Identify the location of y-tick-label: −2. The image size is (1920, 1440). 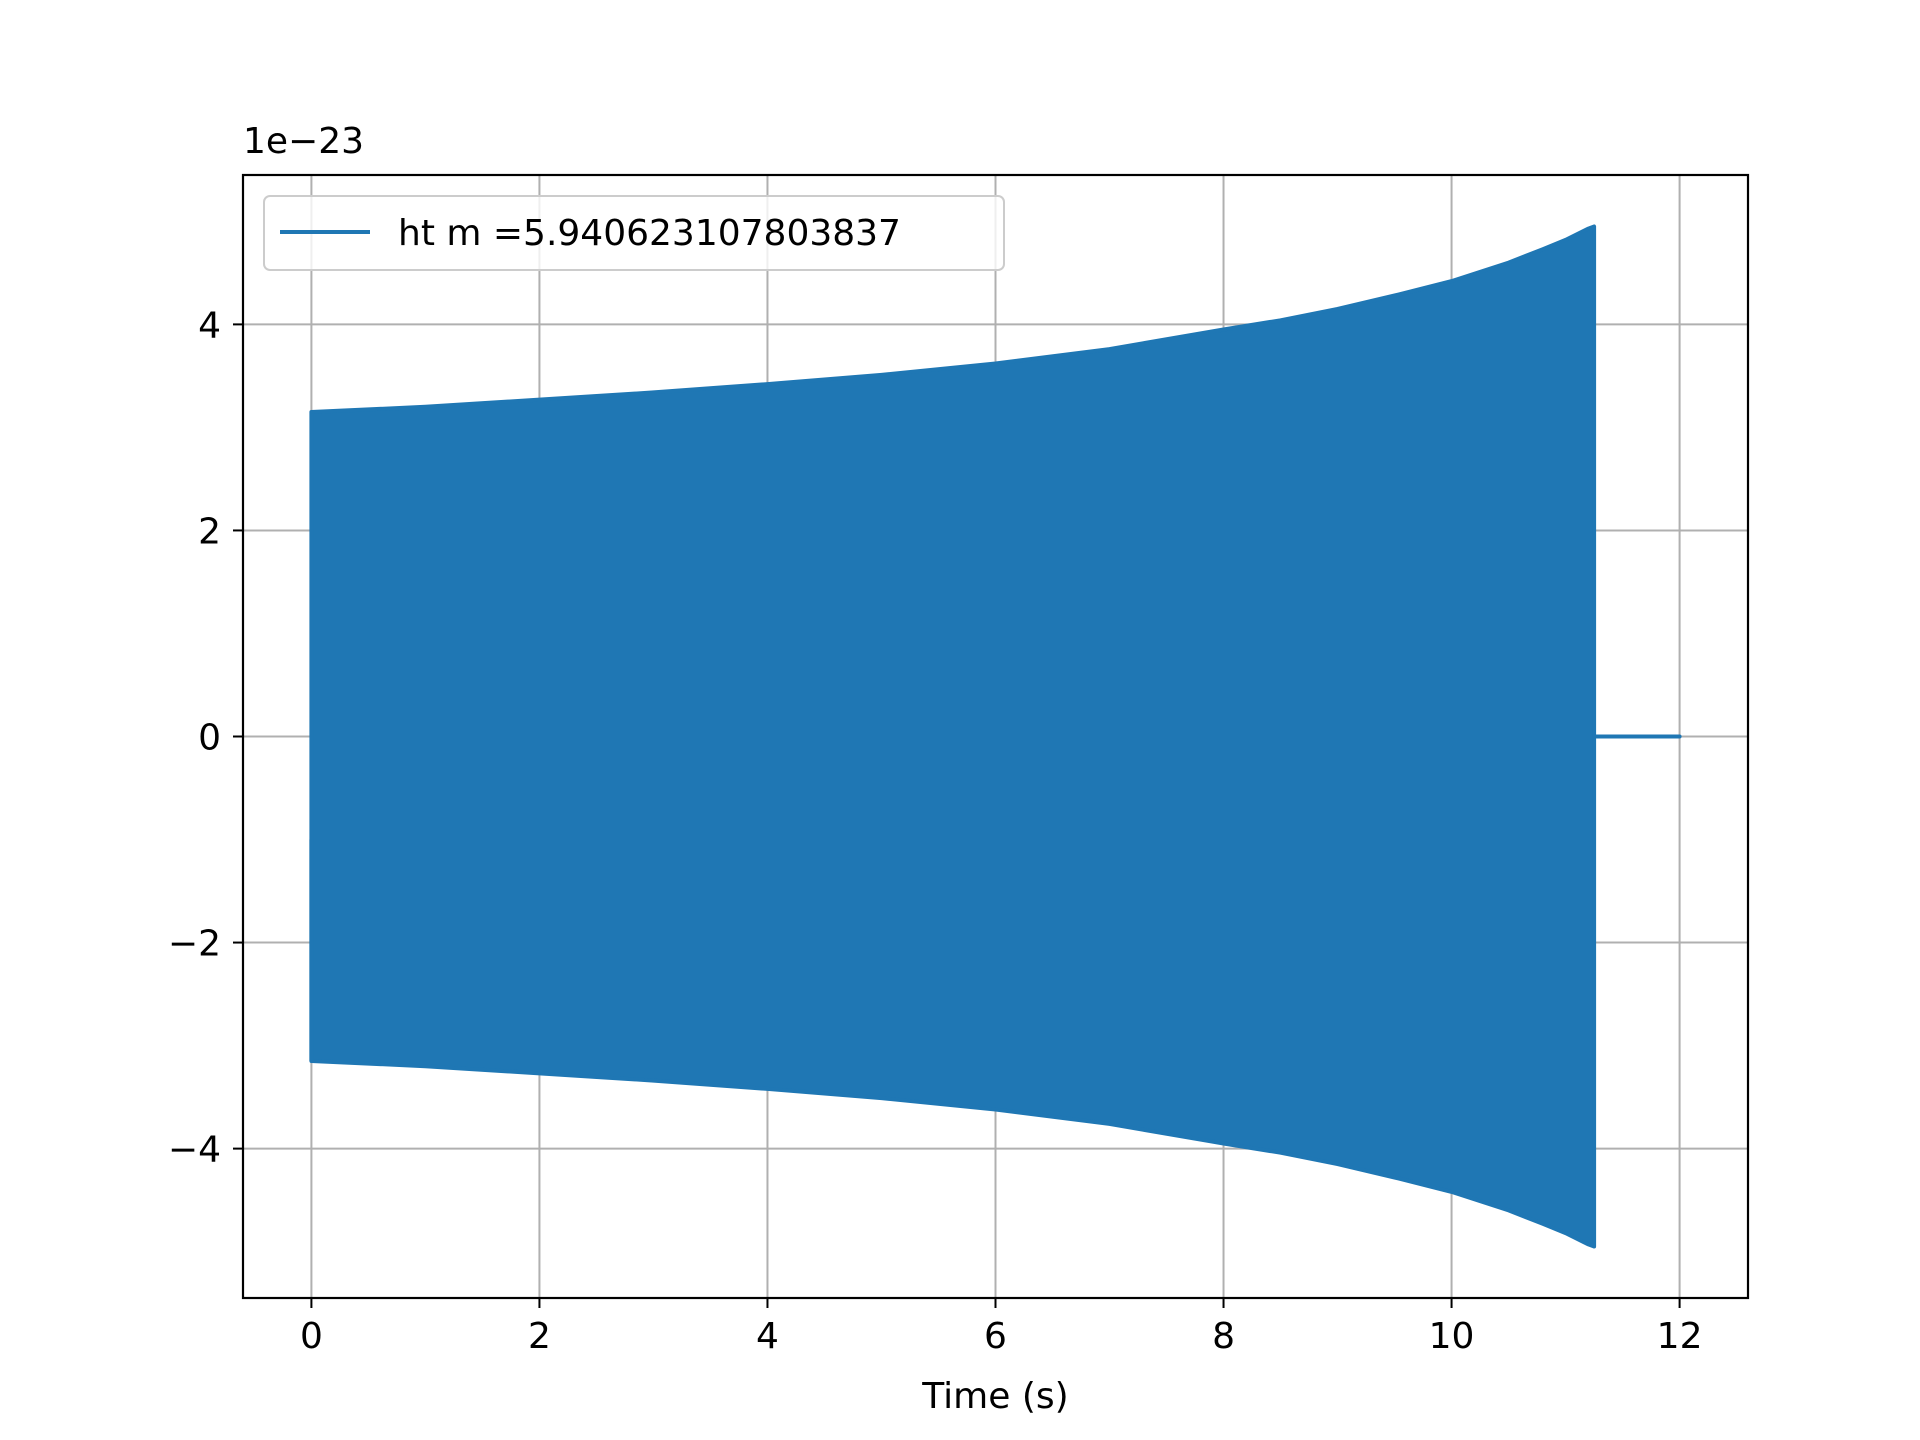
(194, 944).